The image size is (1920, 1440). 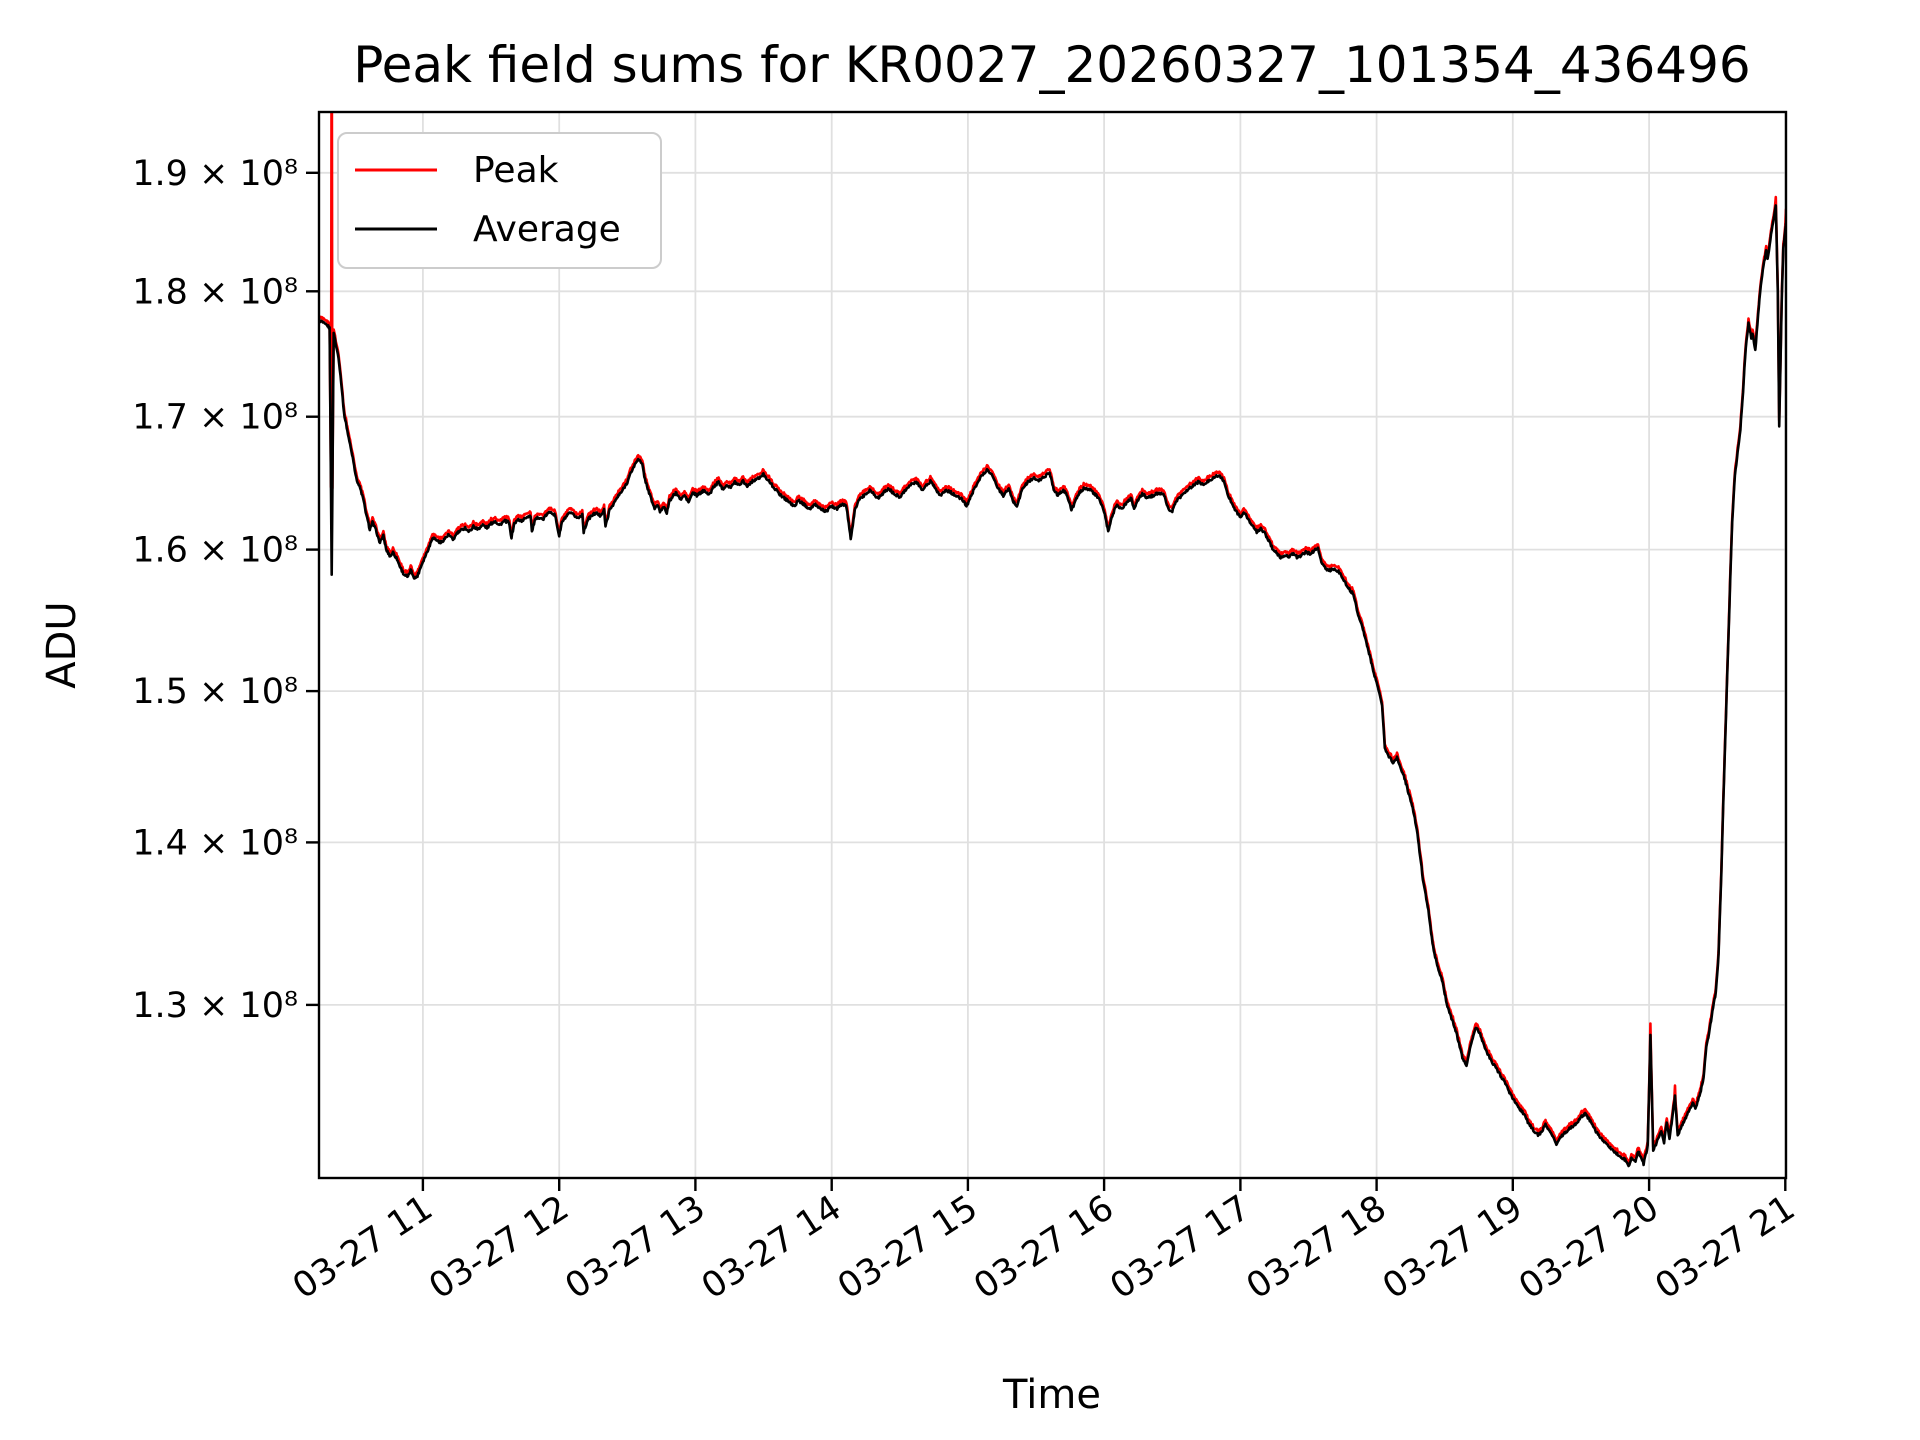 I want to click on x-tick-label: 03-27 13, so click(x=636, y=1247).